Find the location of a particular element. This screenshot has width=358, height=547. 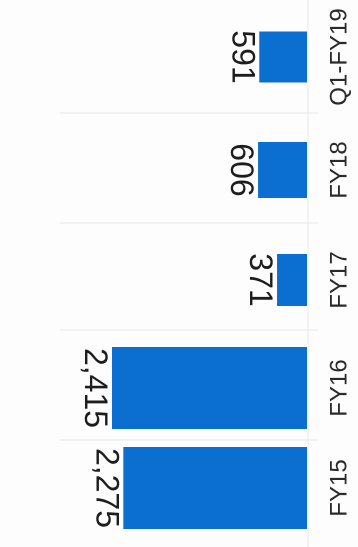

data-label: 591 is located at coordinates (243, 56).